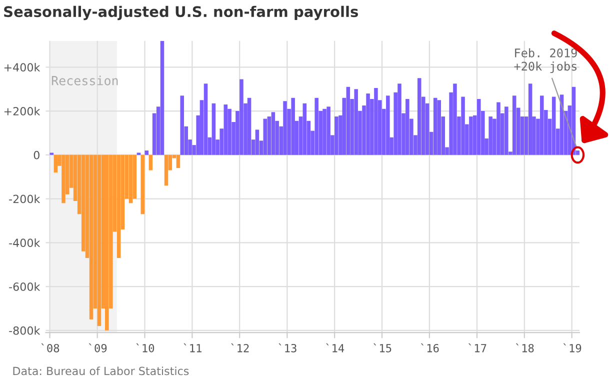  What do you see at coordinates (429, 347) in the screenshot?
I see `x-tick-label: `16` at bounding box center [429, 347].